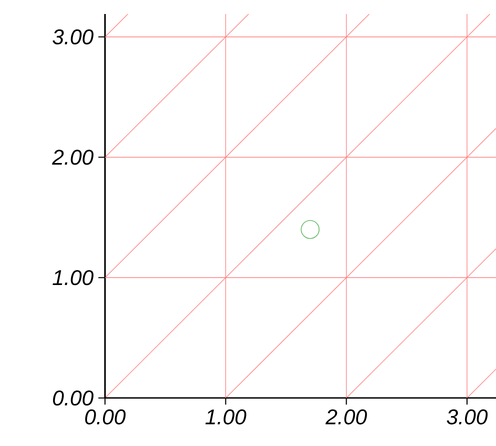  I want to click on x-tick-label: 3.00, so click(467, 416).